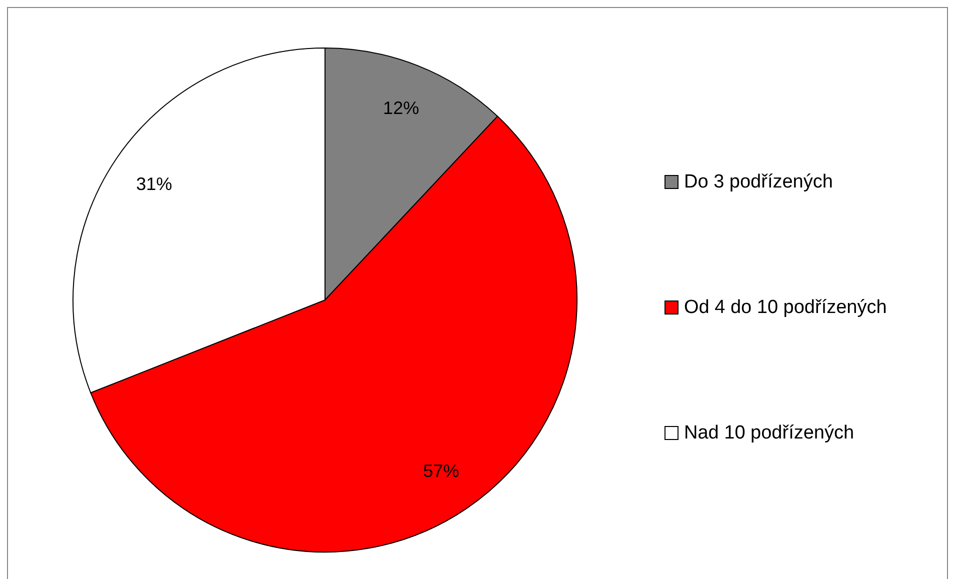 This screenshot has height=579, width=955. What do you see at coordinates (769, 433) in the screenshot?
I see `legend-label: Nad 10 podřízených` at bounding box center [769, 433].